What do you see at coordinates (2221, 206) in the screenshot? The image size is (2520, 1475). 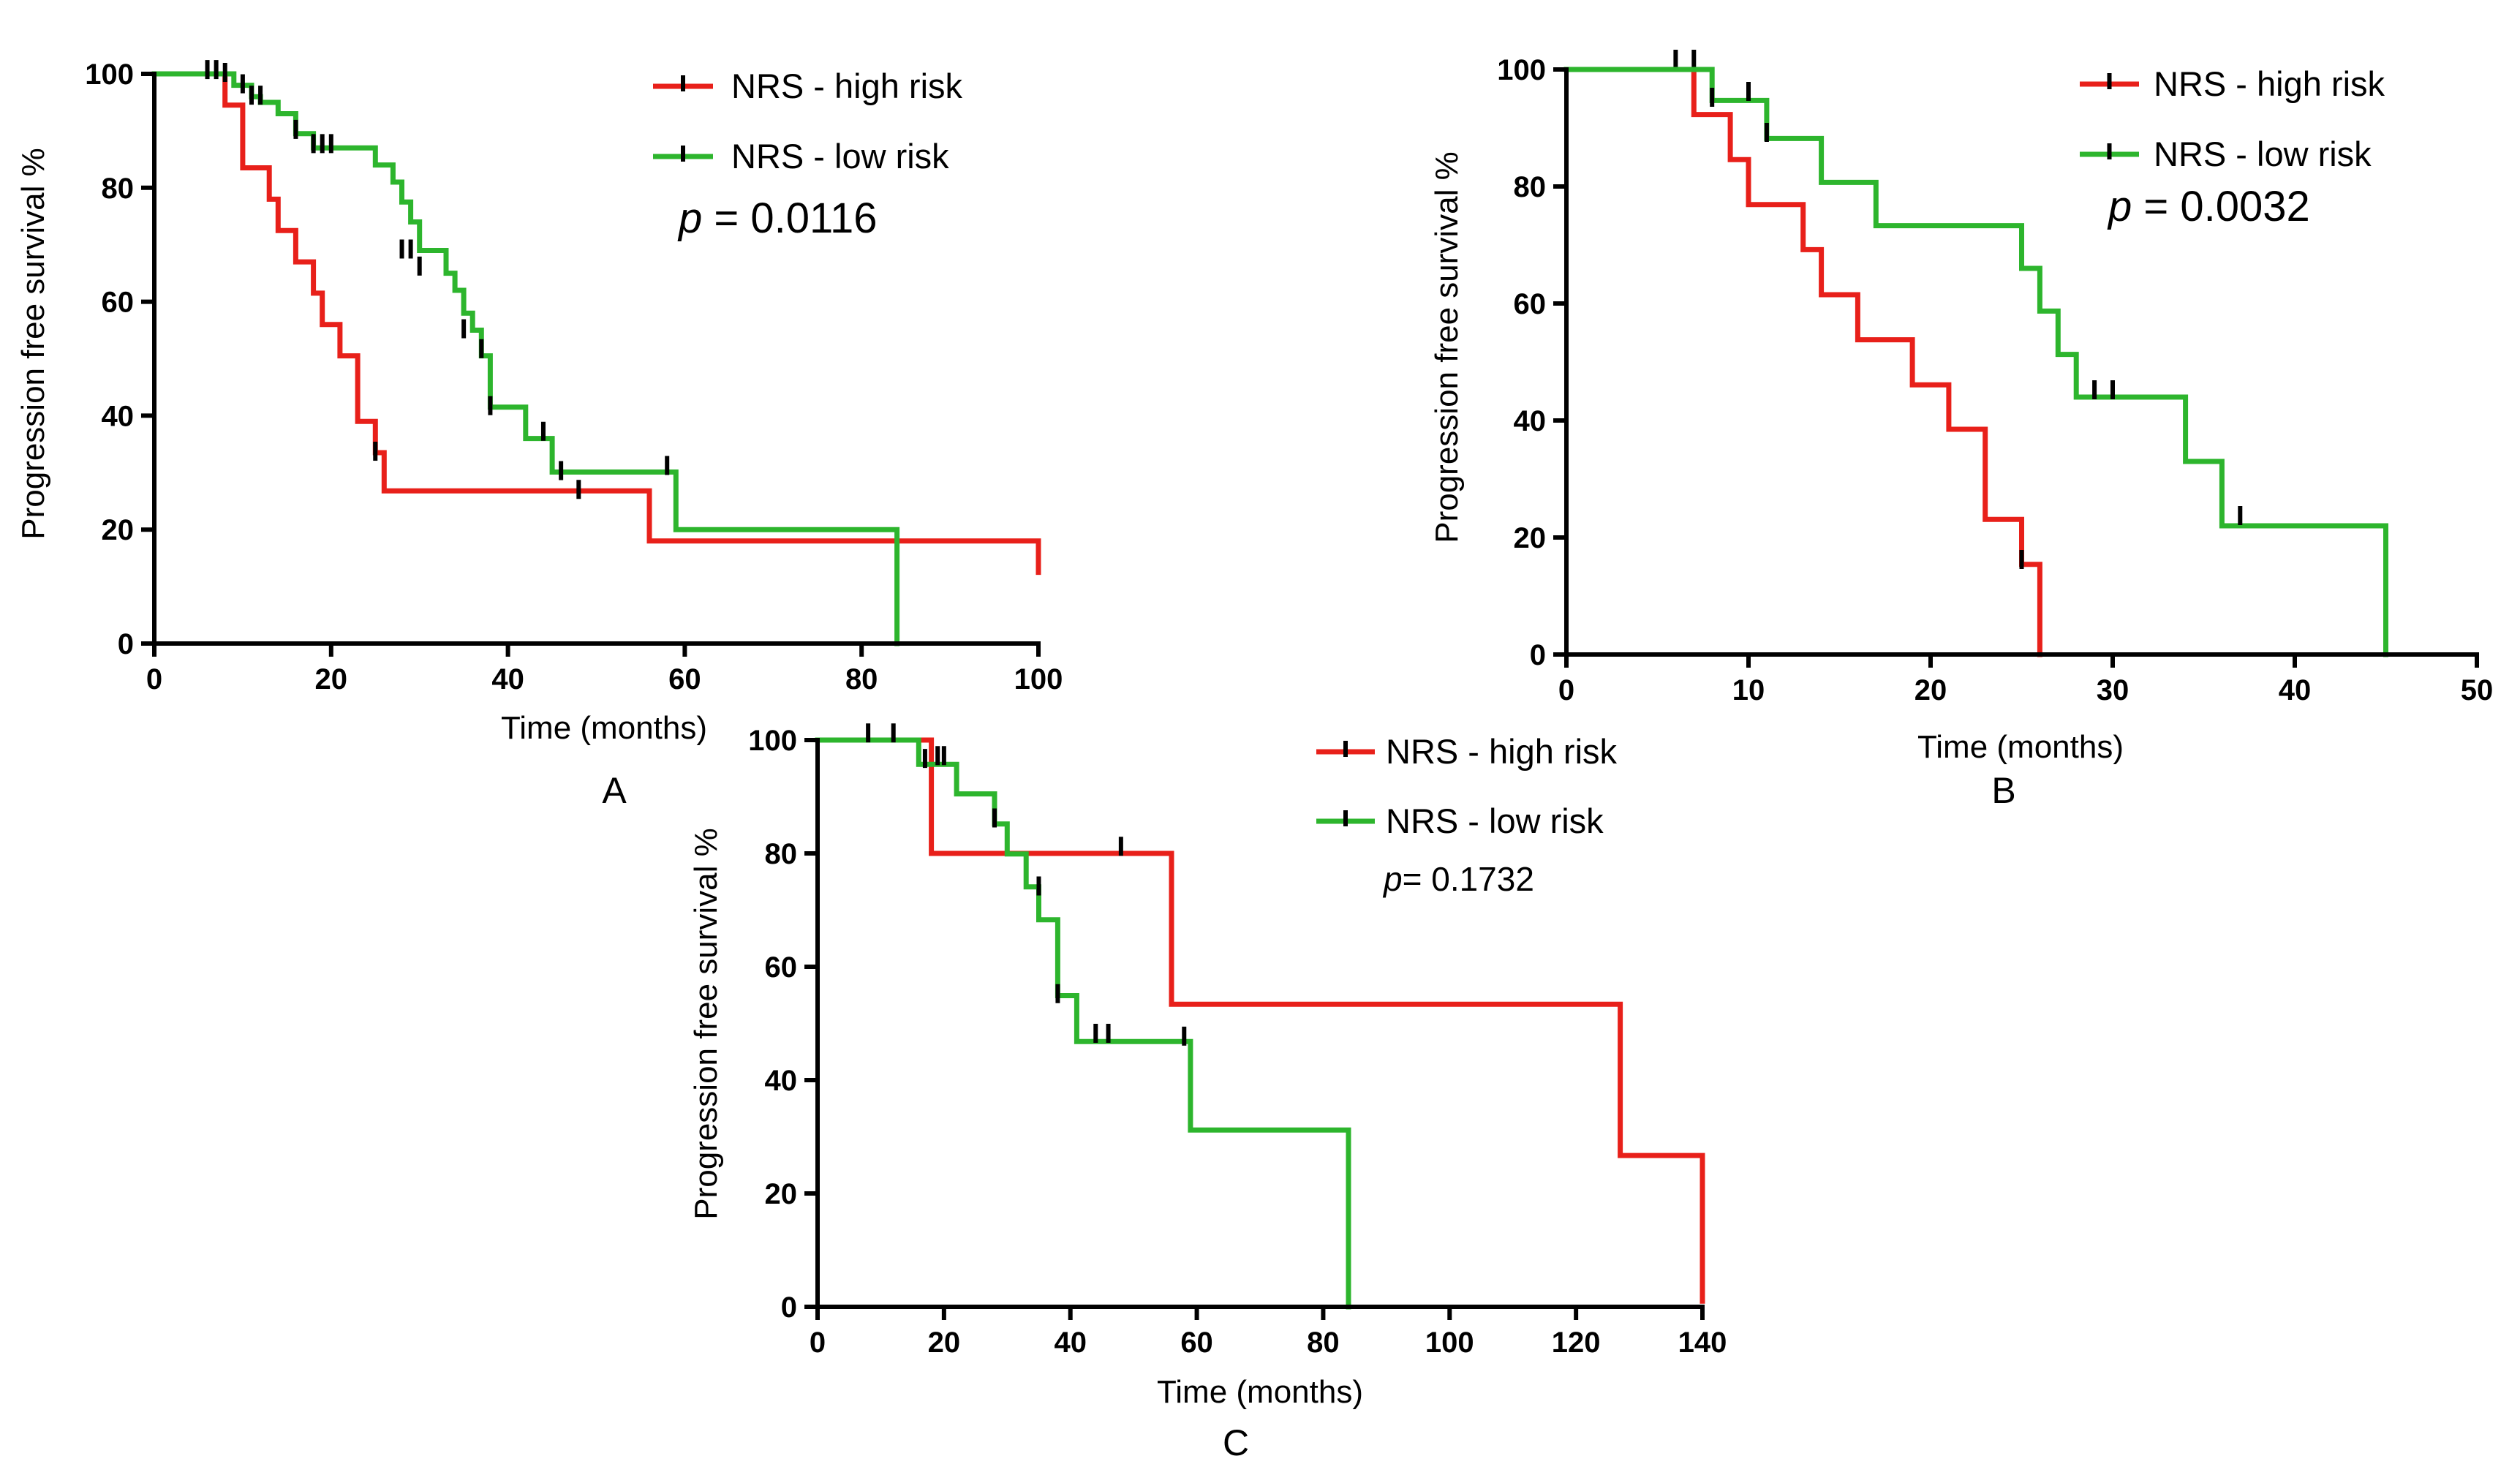 I see `p-value-text: = 0.0032` at bounding box center [2221, 206].